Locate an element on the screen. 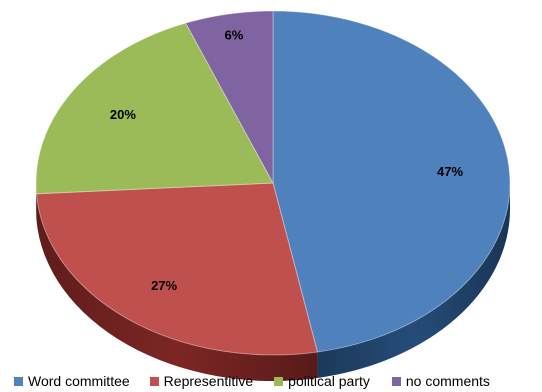 This screenshot has height=392, width=542. slice-label-0: 47% is located at coordinates (450, 171).